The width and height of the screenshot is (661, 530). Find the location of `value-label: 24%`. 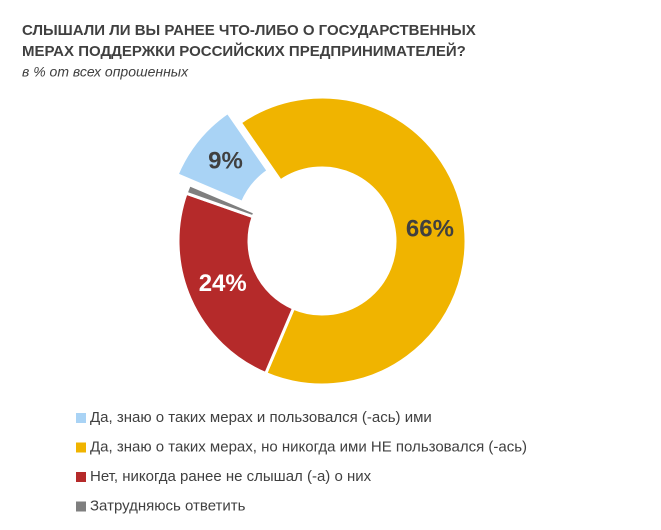

value-label: 24% is located at coordinates (223, 283).